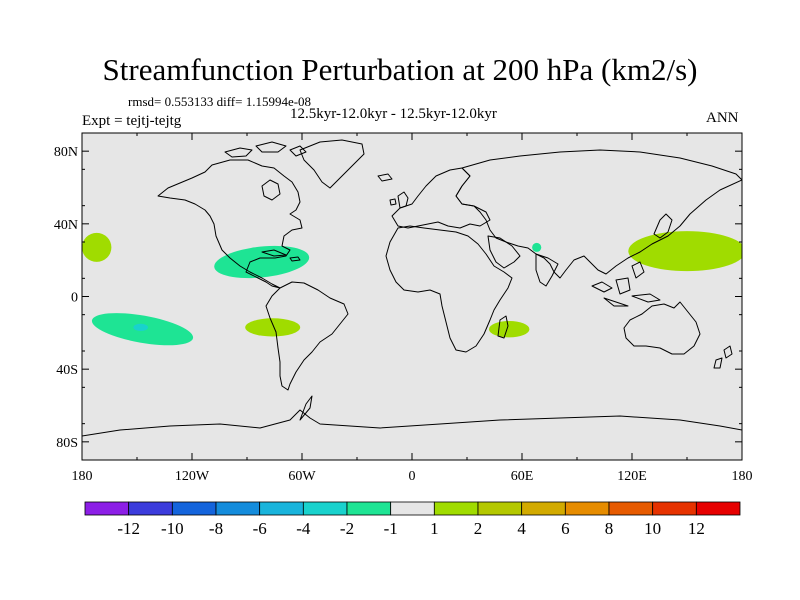 The image size is (800, 600). What do you see at coordinates (609, 528) in the screenshot?
I see `colorbar-label: 8` at bounding box center [609, 528].